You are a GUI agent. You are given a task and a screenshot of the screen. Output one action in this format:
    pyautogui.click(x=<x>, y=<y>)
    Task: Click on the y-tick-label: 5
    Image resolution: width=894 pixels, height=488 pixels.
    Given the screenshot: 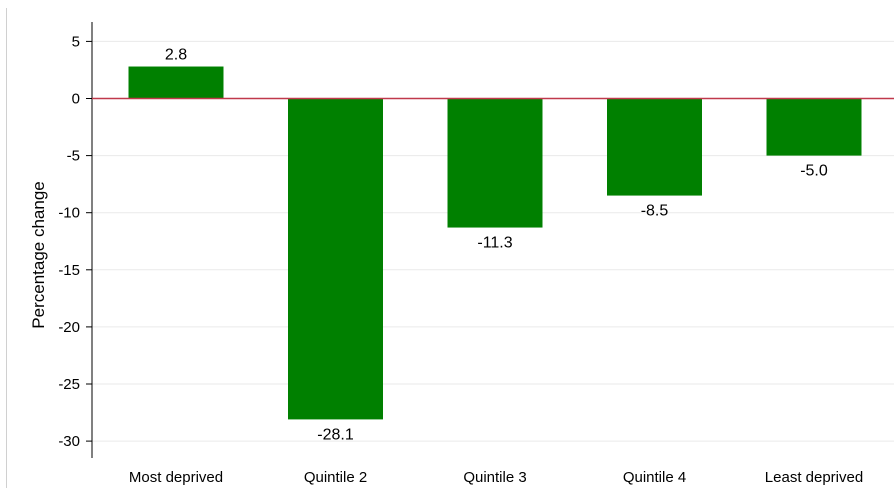 What is the action you would take?
    pyautogui.click(x=76, y=41)
    